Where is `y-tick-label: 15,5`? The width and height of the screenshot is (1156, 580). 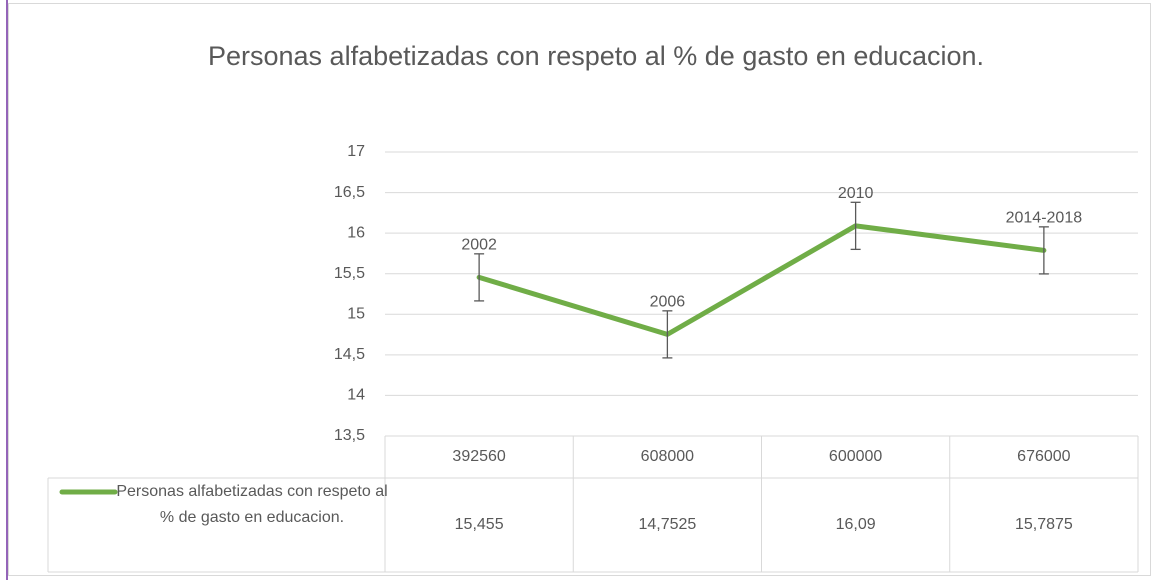 y-tick-label: 15,5 is located at coordinates (349, 273).